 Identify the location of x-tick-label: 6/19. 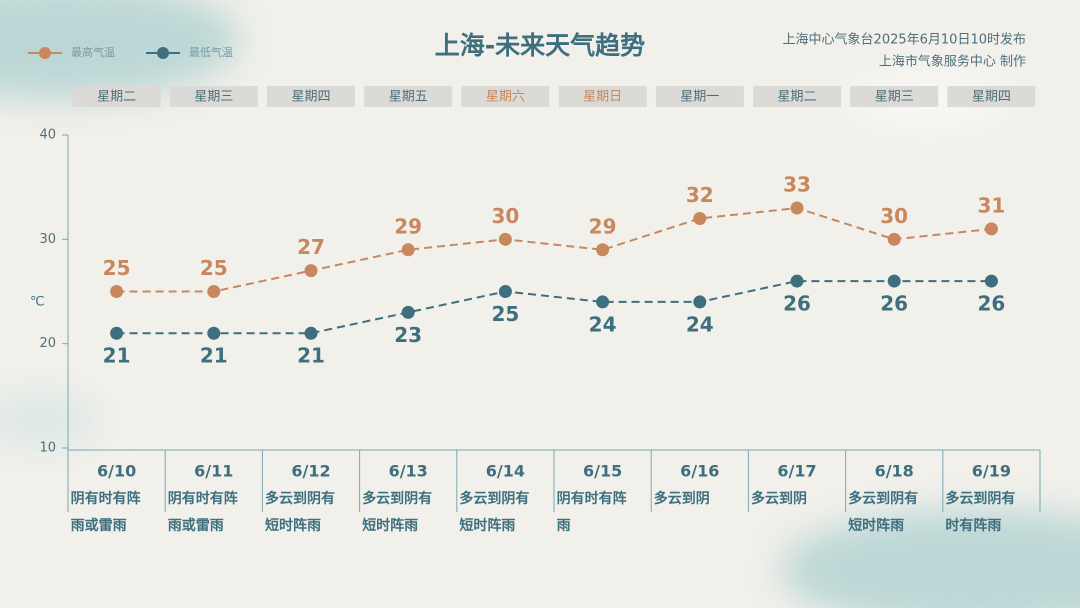
(991, 471).